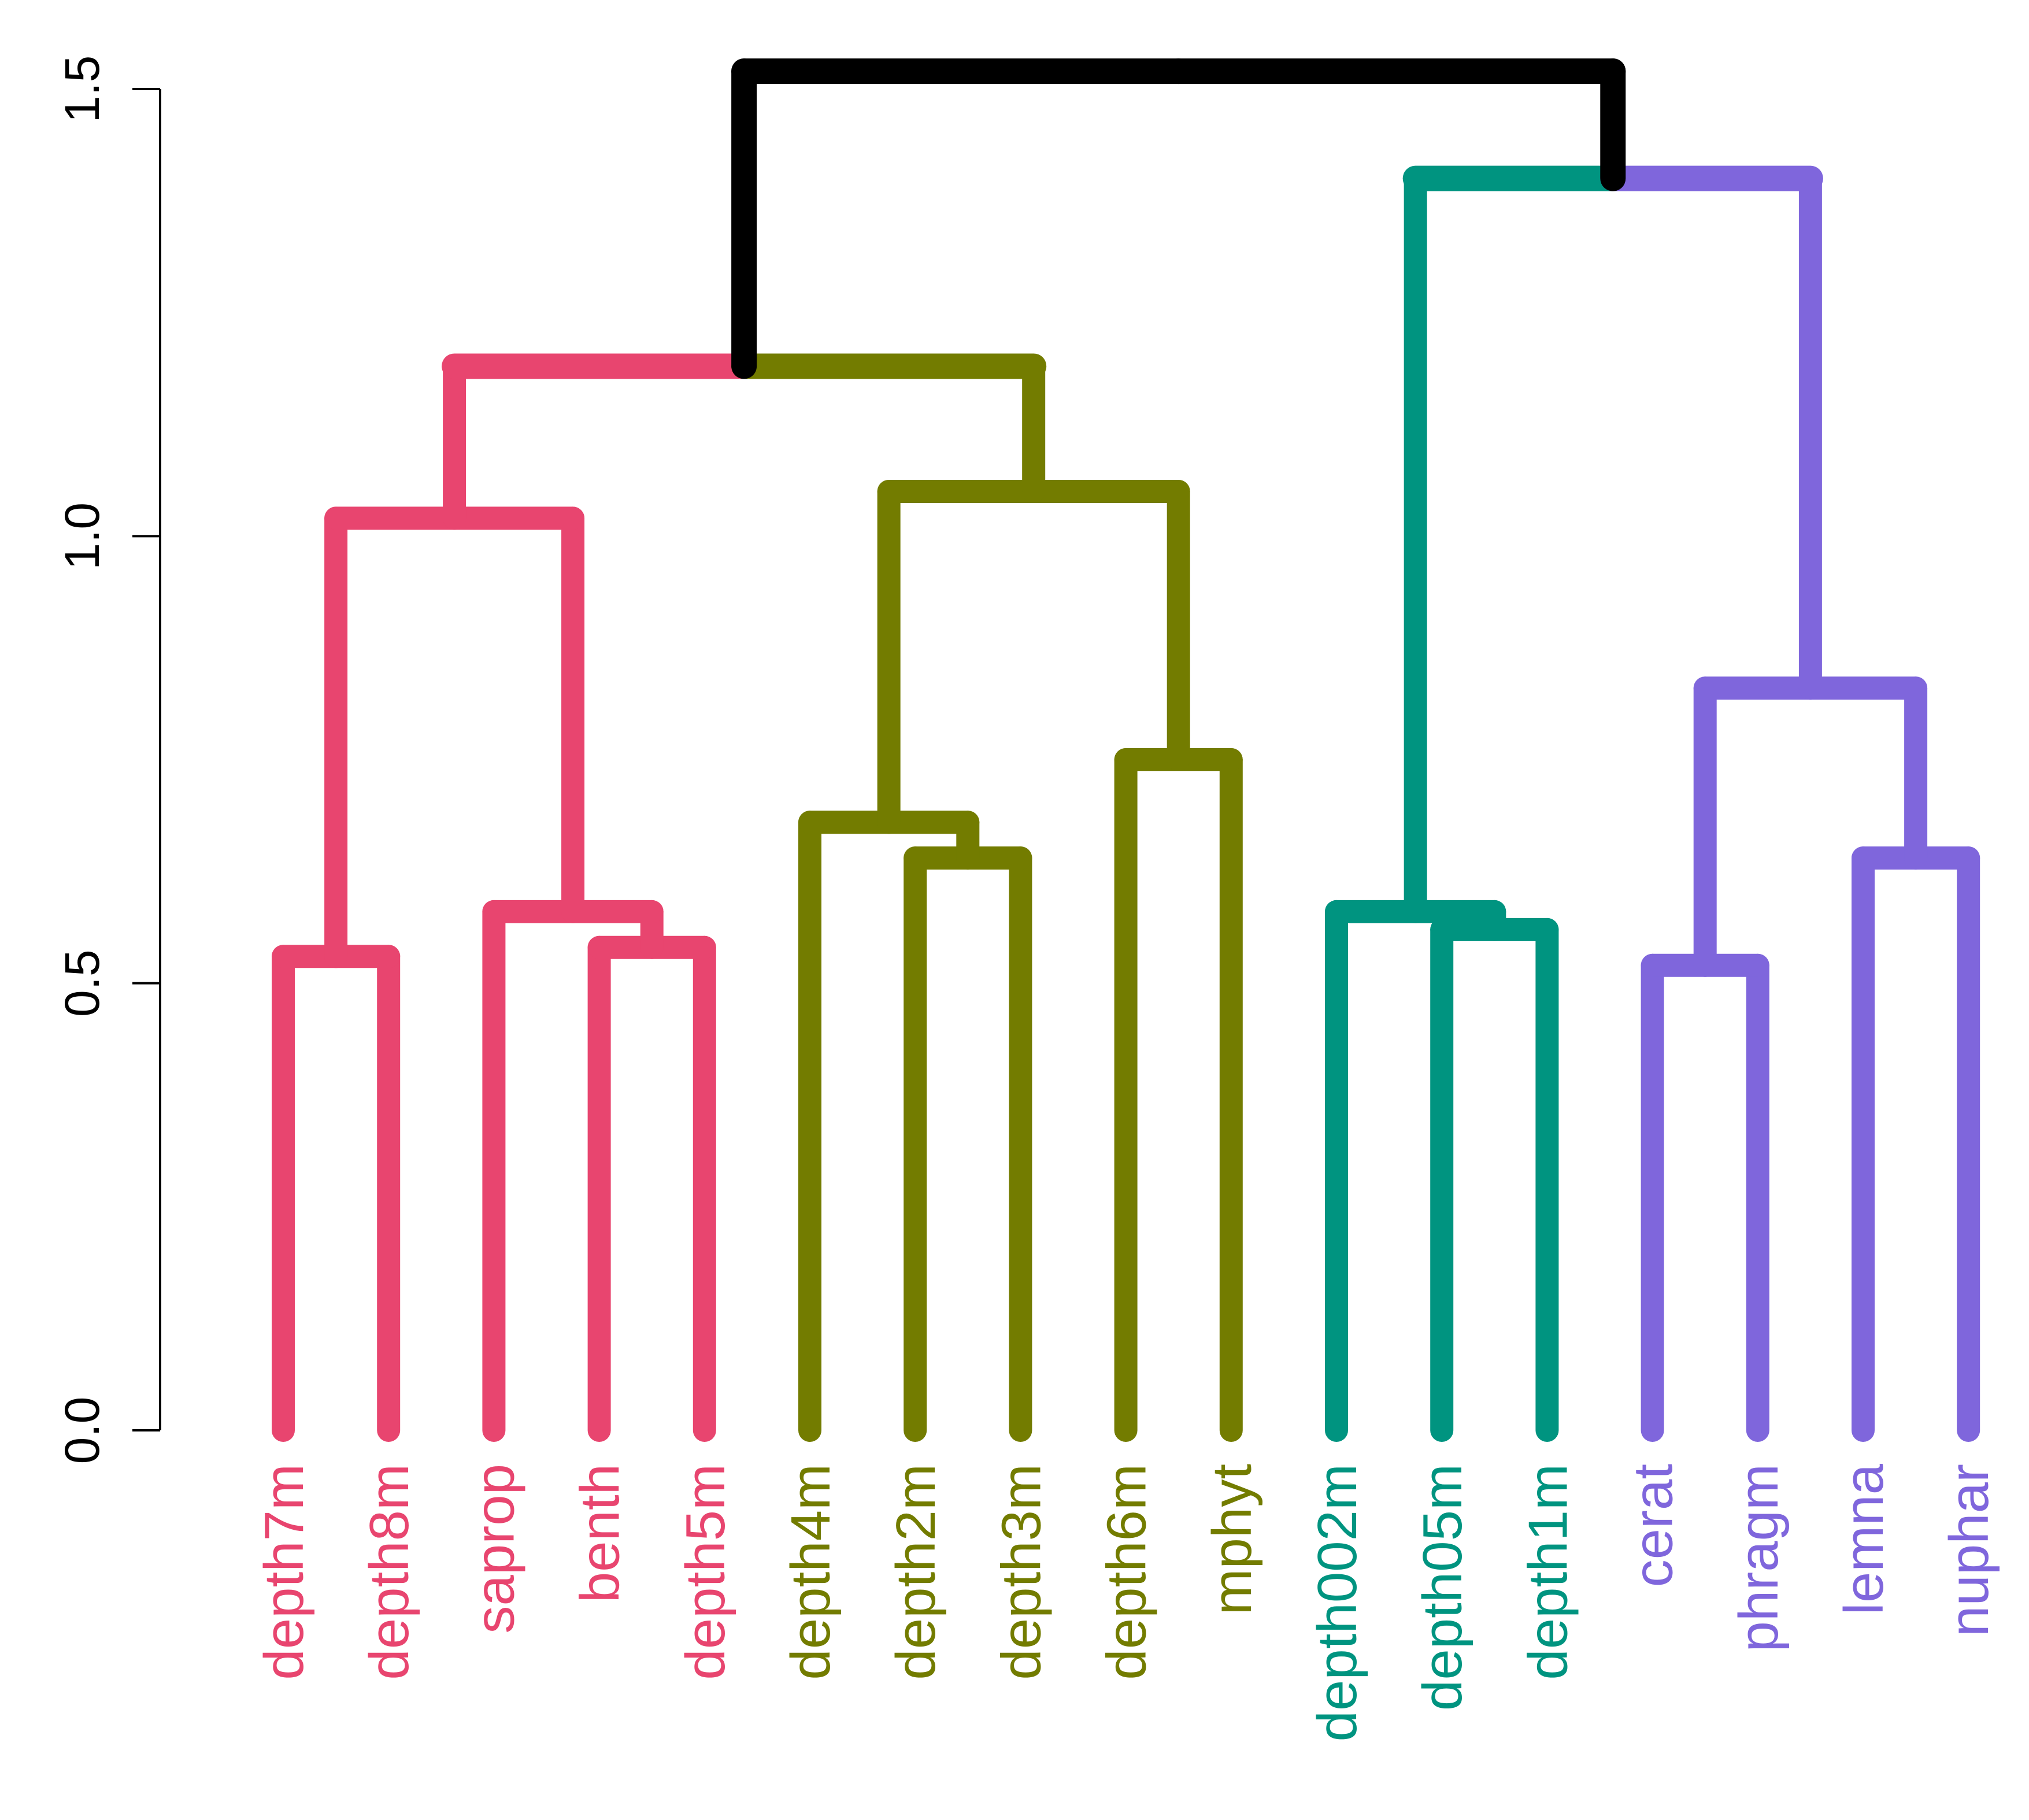 Image resolution: width=2029 pixels, height=1820 pixels. Describe the element at coordinates (1021, 1572) in the screenshot. I see `leaf-label-depth3m: depth3m` at that location.